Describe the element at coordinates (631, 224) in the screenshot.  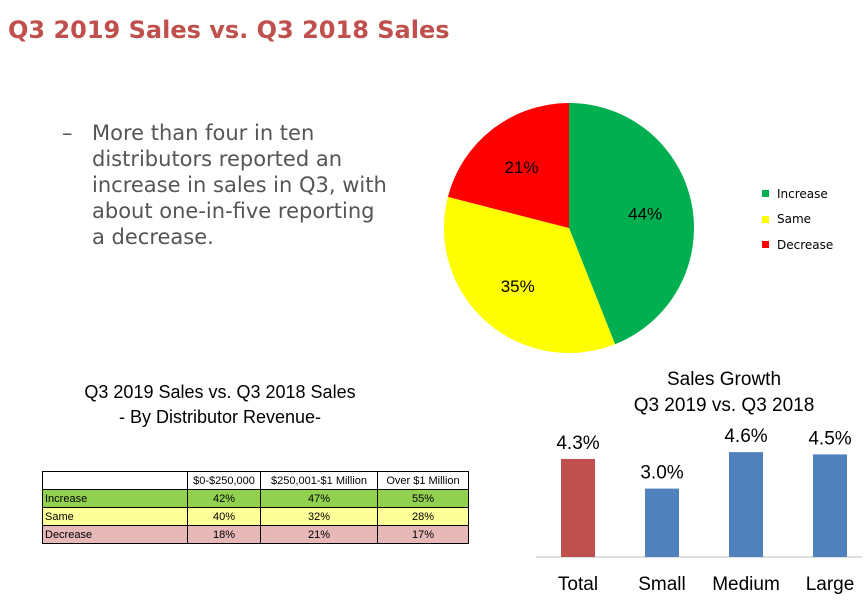
I see `pie-slice-increase` at that location.